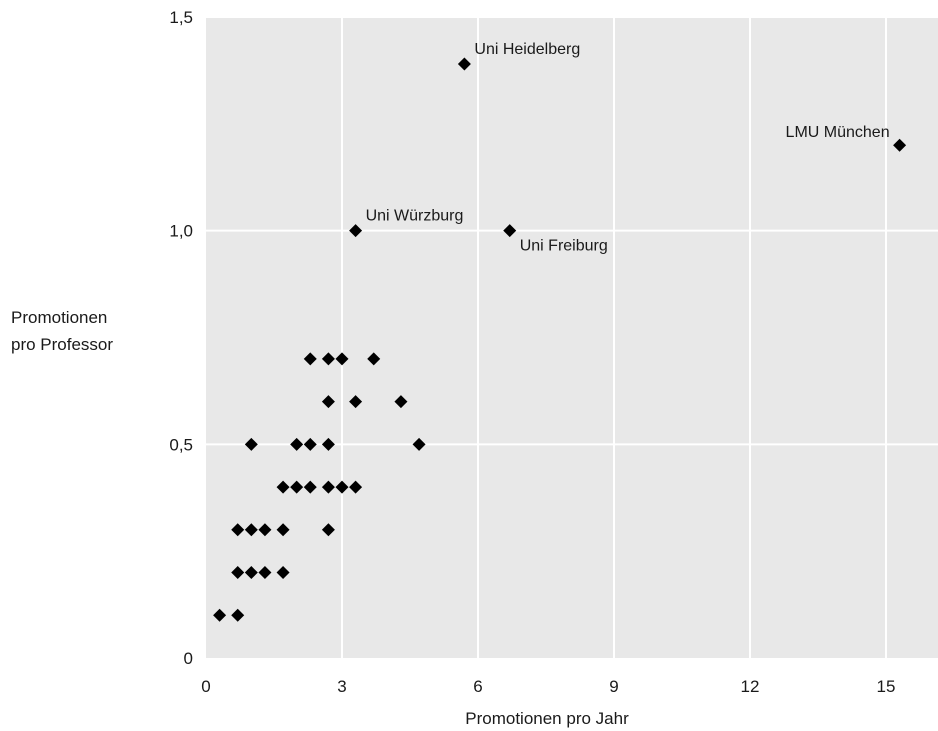  I want to click on data-point-label: Uni Heidelberg, so click(527, 49).